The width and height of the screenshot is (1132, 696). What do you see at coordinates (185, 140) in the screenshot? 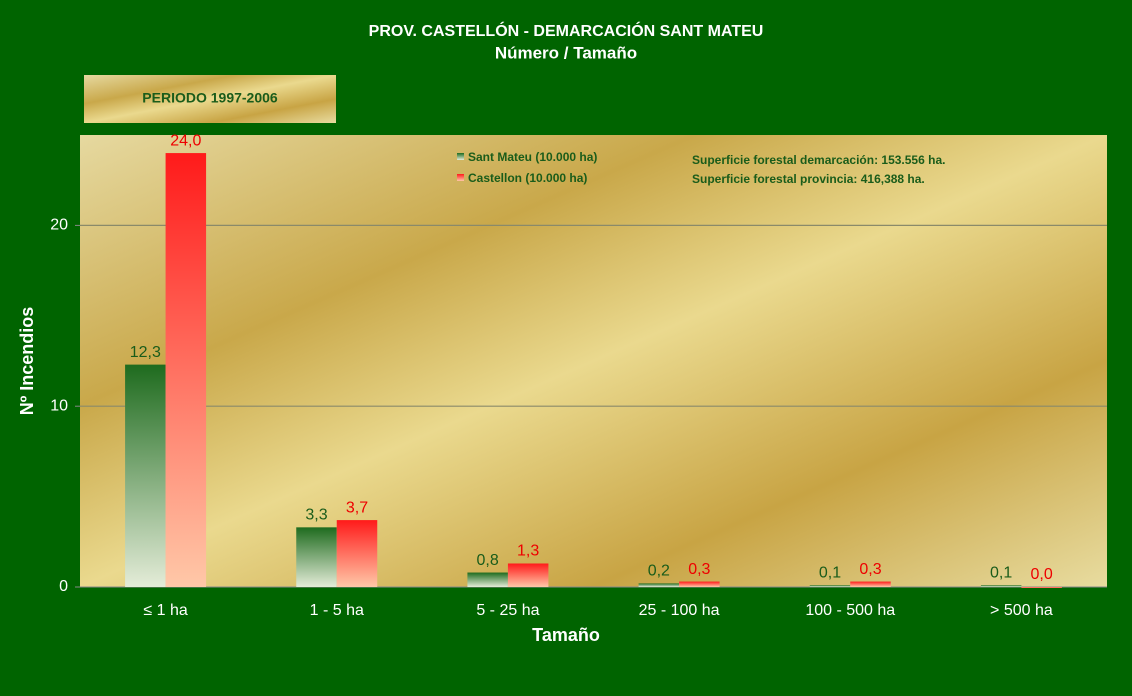
I see `value-label: 24,0` at bounding box center [185, 140].